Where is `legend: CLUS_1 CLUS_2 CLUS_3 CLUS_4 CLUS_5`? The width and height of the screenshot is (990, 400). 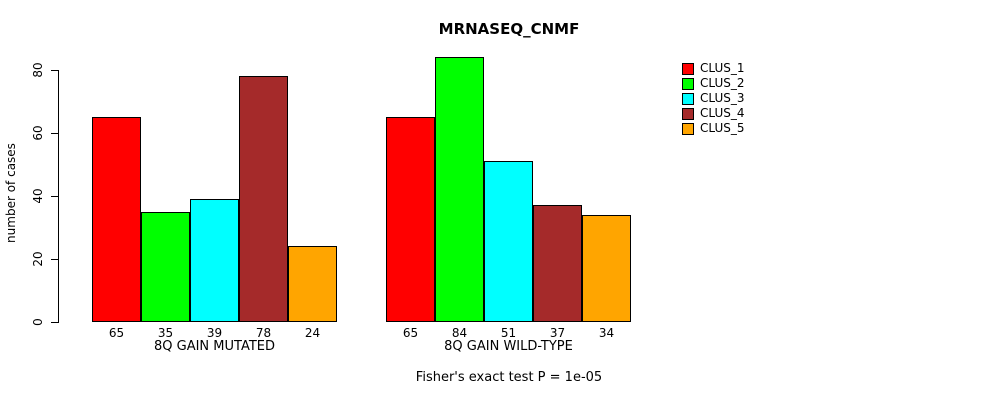 legend: CLUS_1 CLUS_2 CLUS_3 CLUS_4 CLUS_5 is located at coordinates (713, 98).